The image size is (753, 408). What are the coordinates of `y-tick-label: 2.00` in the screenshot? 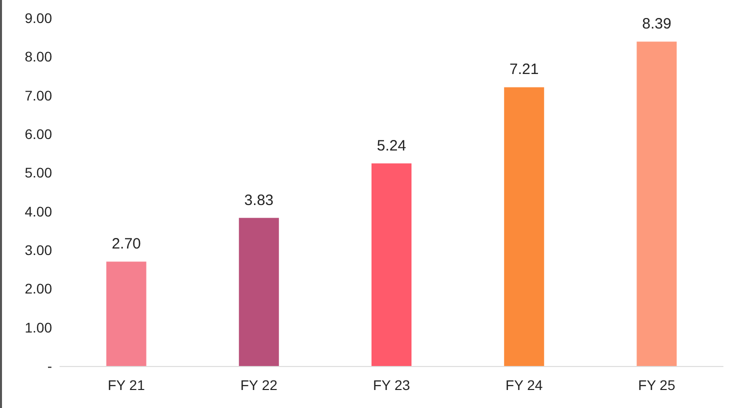 It's located at (38, 288).